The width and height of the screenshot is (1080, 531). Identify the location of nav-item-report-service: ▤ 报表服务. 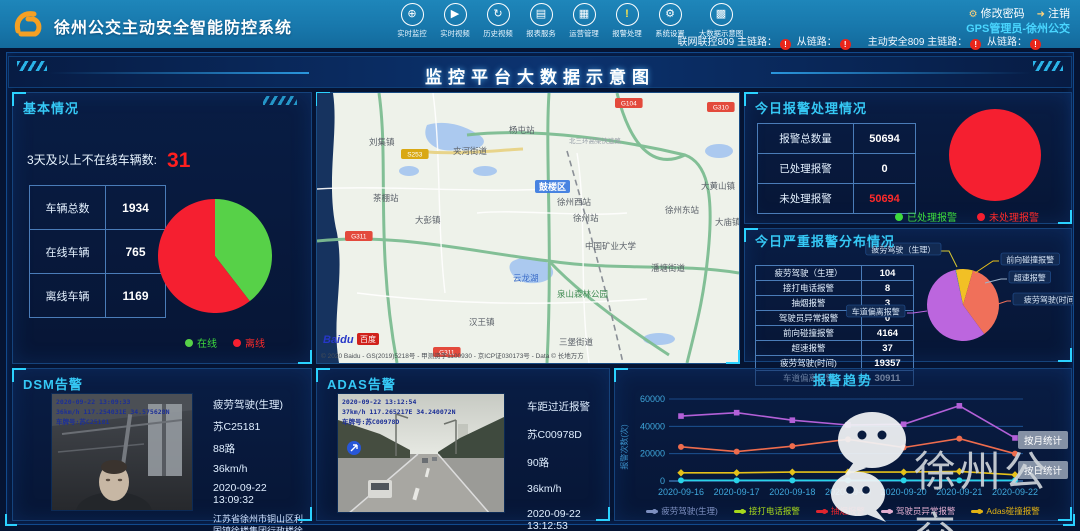
(541, 21).